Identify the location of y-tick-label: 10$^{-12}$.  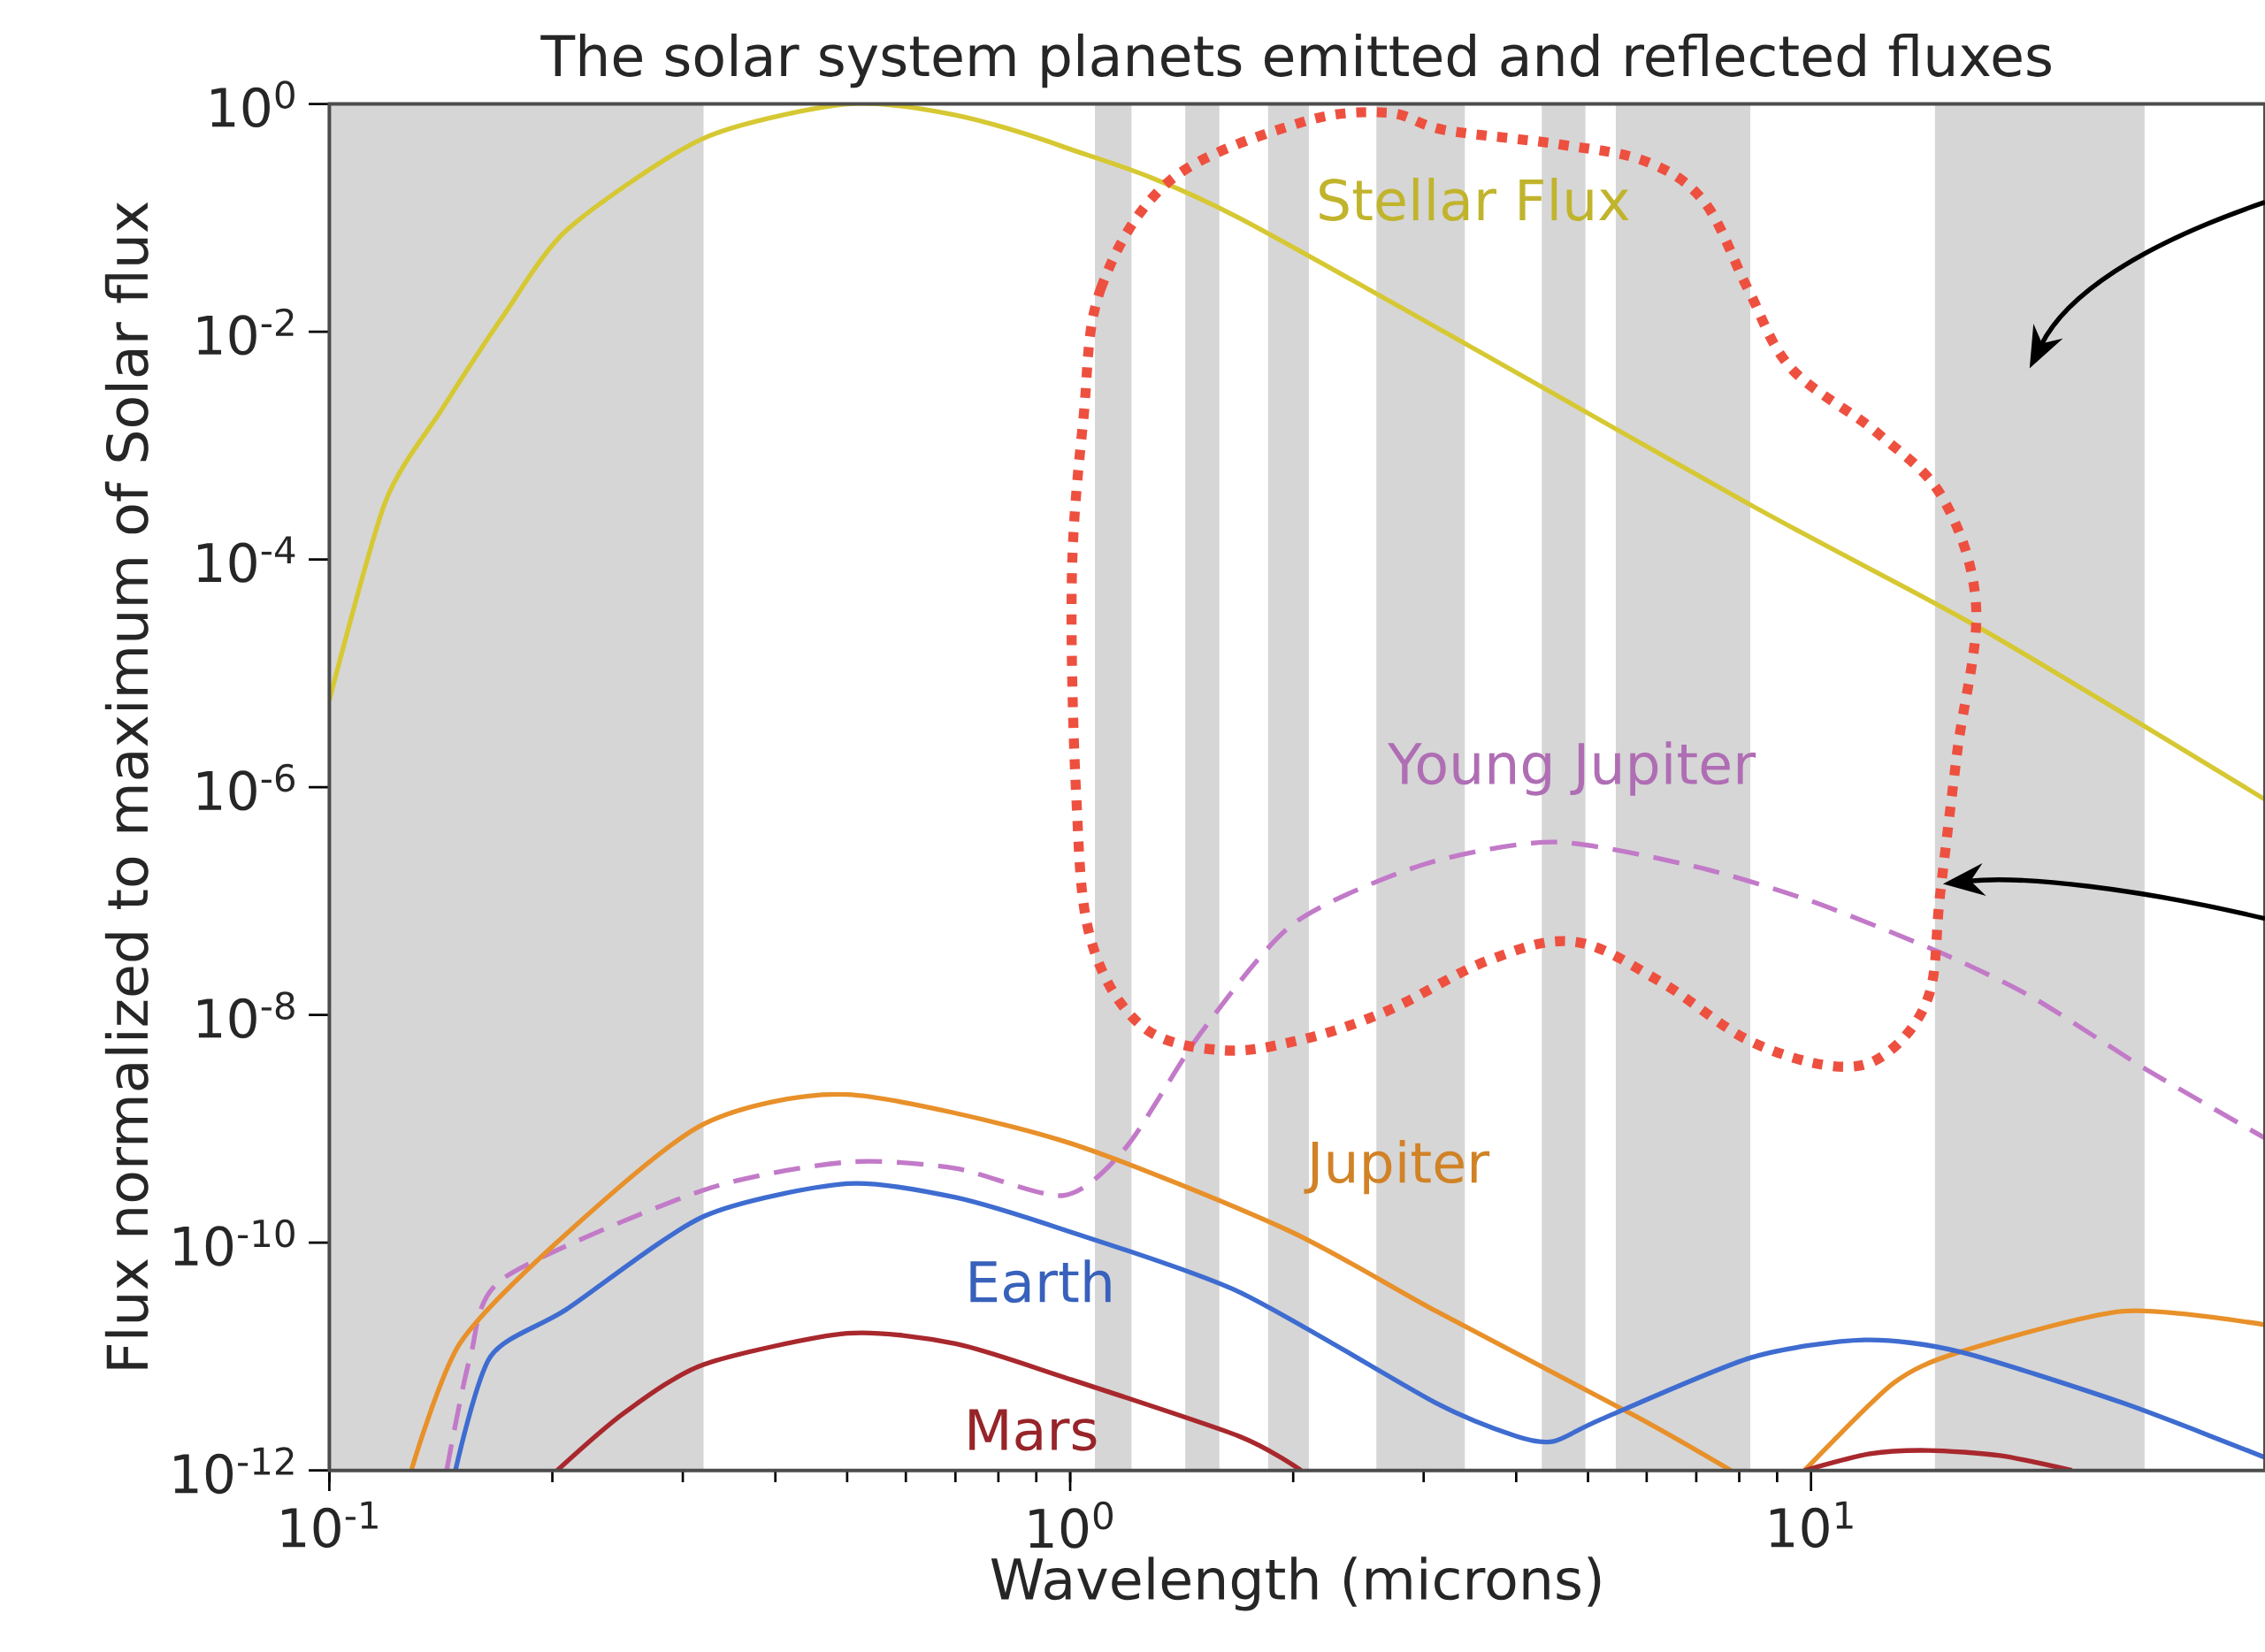
(234, 1470).